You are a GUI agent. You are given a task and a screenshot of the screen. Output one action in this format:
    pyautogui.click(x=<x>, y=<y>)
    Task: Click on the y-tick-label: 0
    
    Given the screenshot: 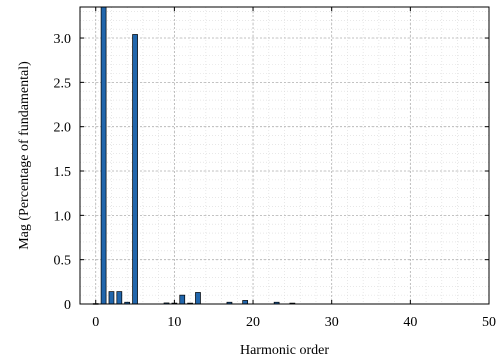 What is the action you would take?
    pyautogui.click(x=67, y=305)
    